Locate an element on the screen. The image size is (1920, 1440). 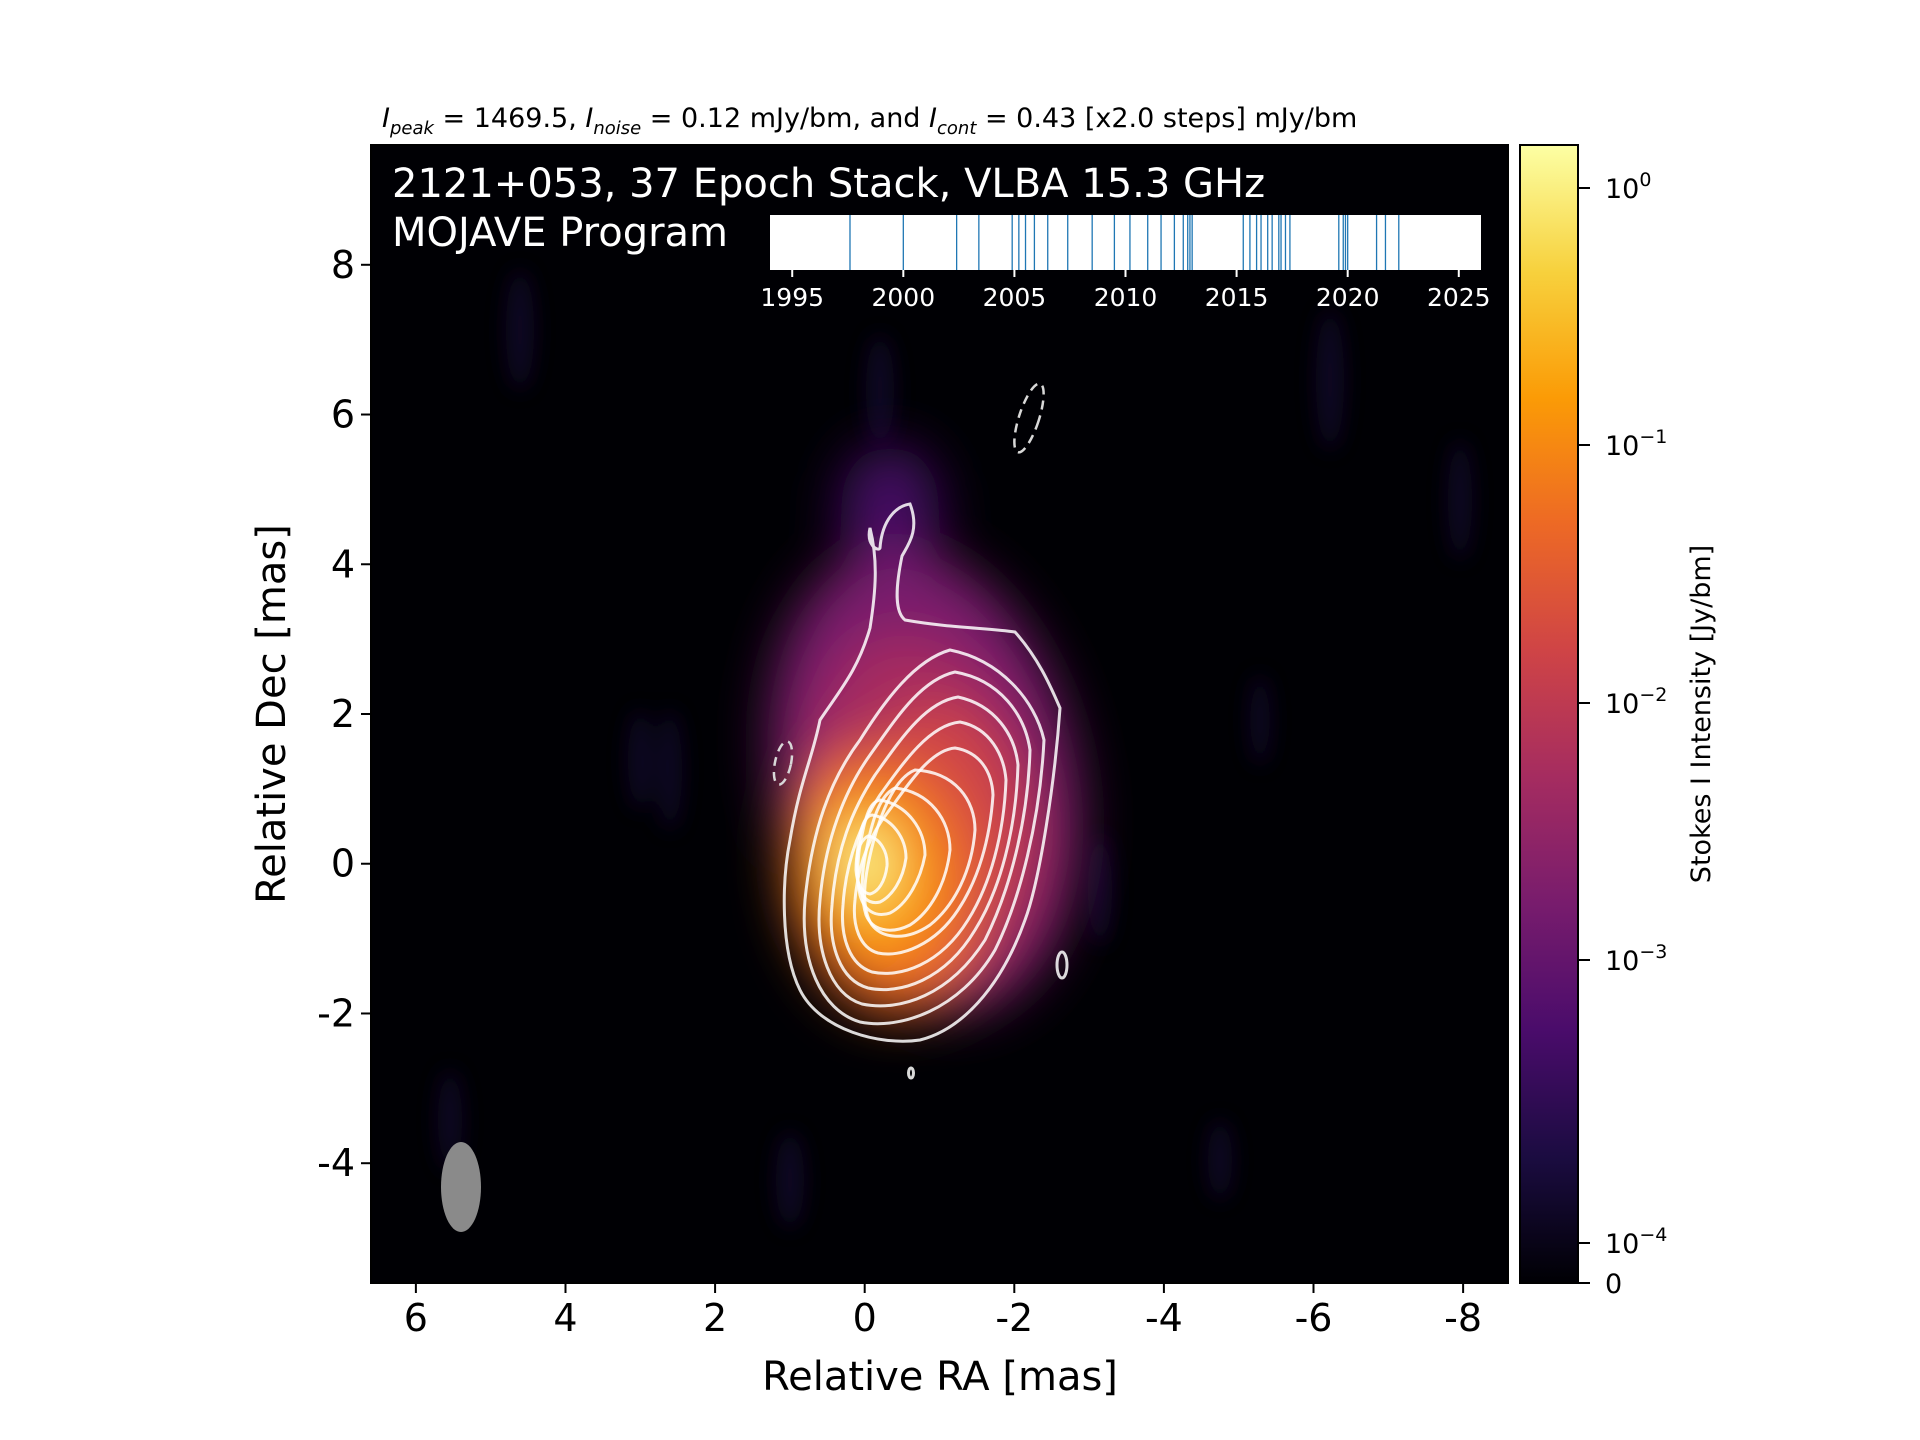
x-tick-label: 6 is located at coordinates (416, 1318).